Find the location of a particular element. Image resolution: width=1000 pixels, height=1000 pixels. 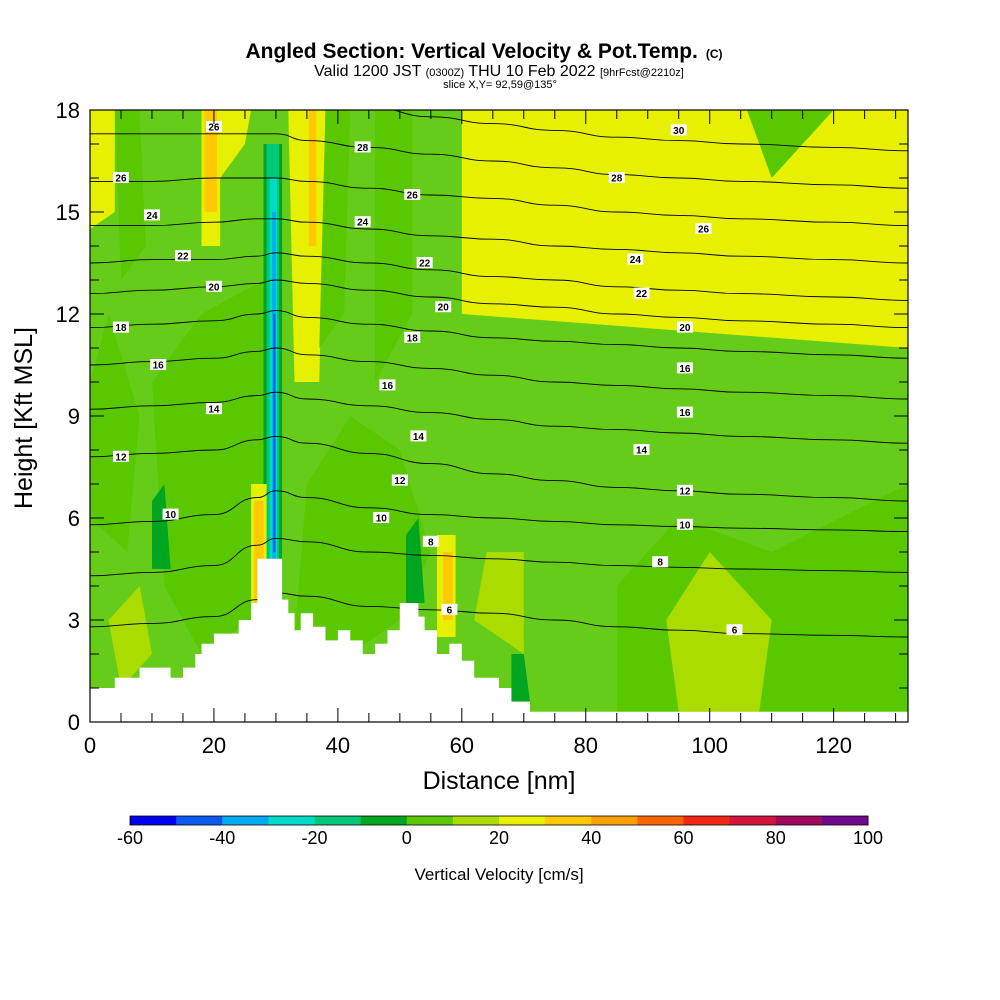

x-tick-label: 20 is located at coordinates (214, 745).